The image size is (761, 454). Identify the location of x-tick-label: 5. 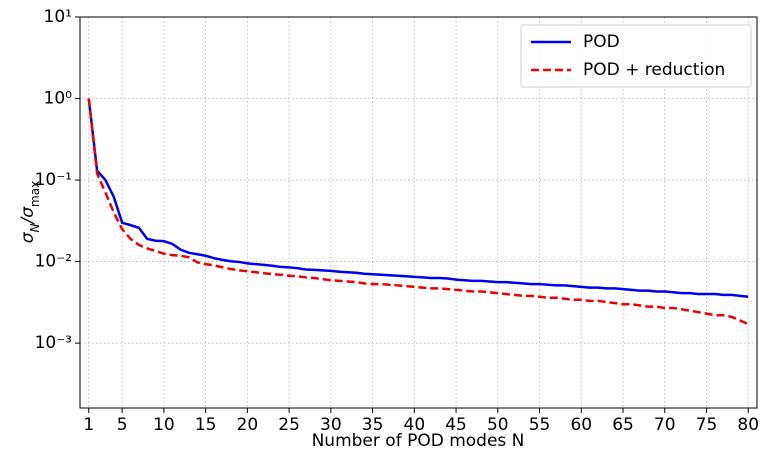
(122, 425).